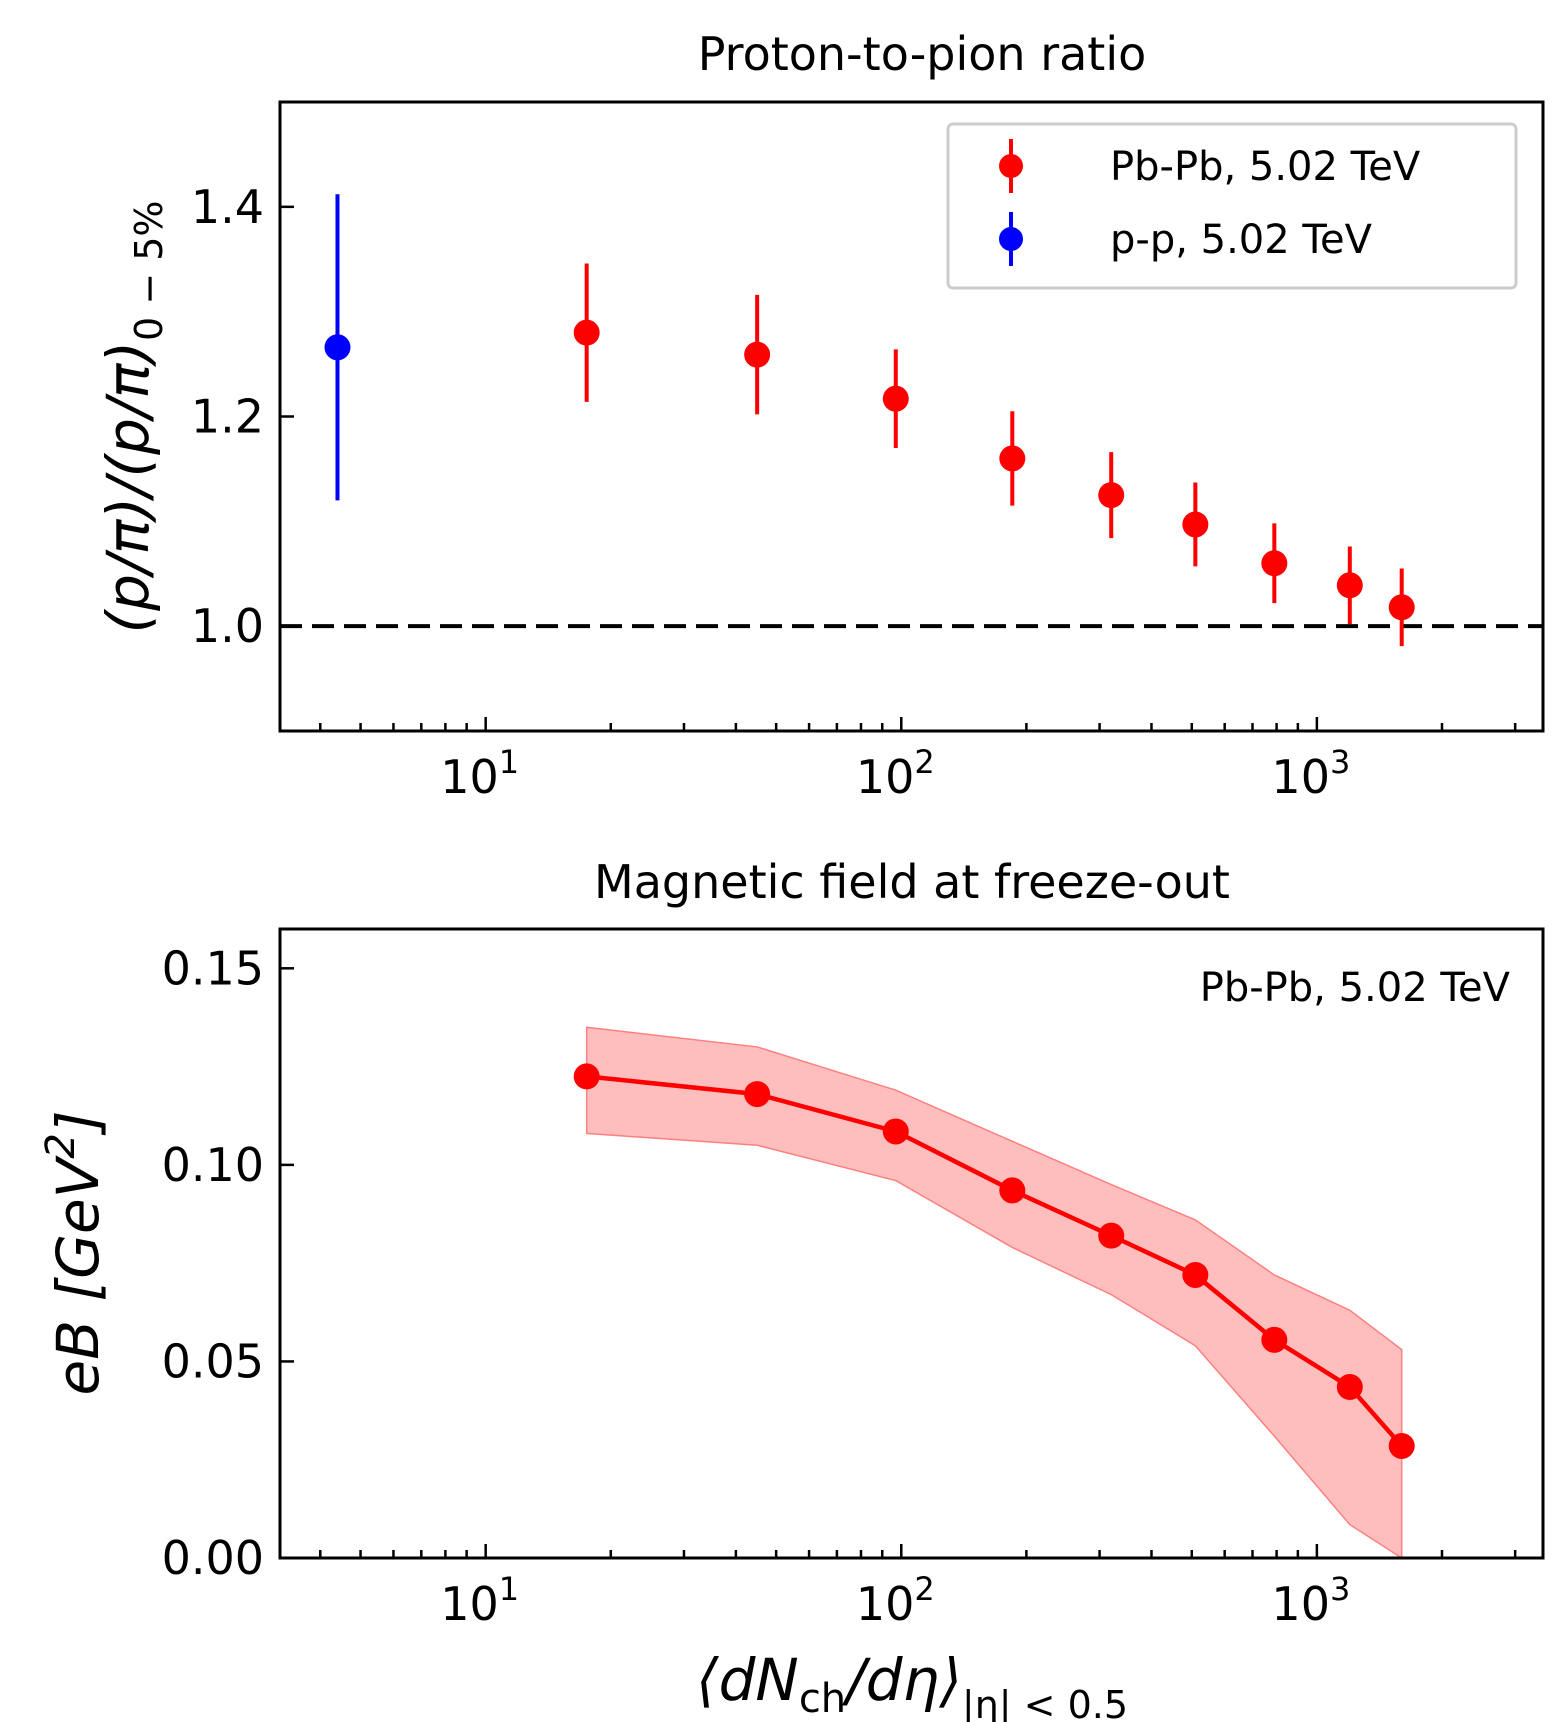 The image size is (1563, 1722). What do you see at coordinates (78, 1124) in the screenshot?
I see `y-axis-label-close: ]` at bounding box center [78, 1124].